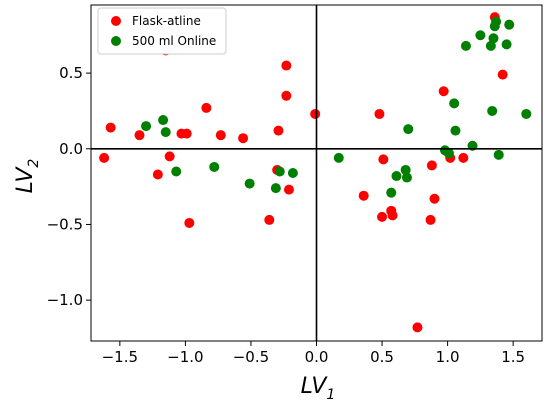  Describe the element at coordinates (65, 300) in the screenshot. I see `y-tick-label: −1.0` at that location.